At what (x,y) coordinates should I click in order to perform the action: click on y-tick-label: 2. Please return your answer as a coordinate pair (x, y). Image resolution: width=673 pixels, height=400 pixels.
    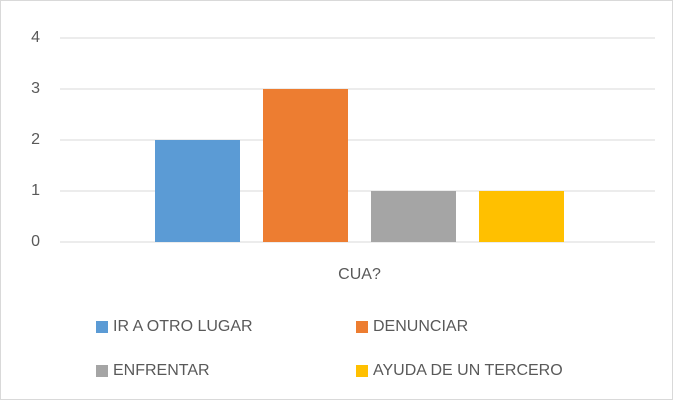
    Looking at the image, I should click on (35, 139).